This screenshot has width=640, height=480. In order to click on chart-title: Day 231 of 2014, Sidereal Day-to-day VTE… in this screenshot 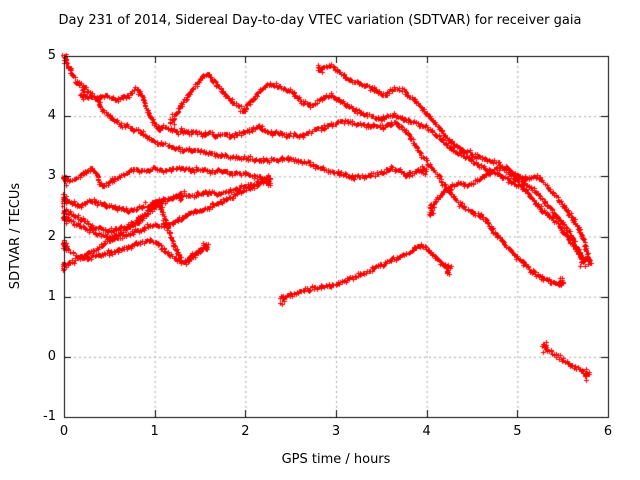, I will do `click(320, 20)`.